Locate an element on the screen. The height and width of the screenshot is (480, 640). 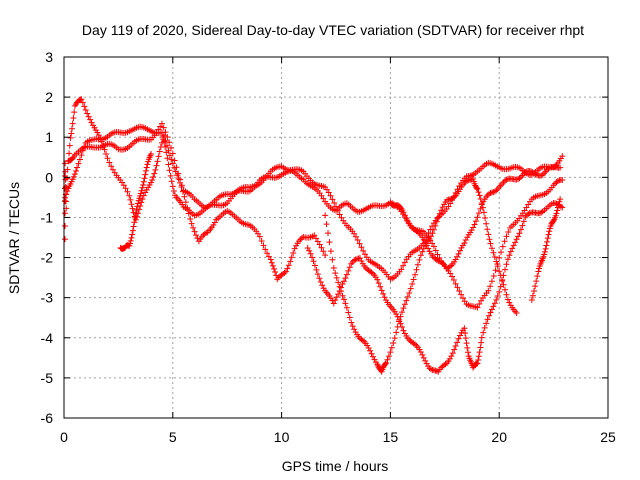
x-tick-label: 25 is located at coordinates (608, 437).